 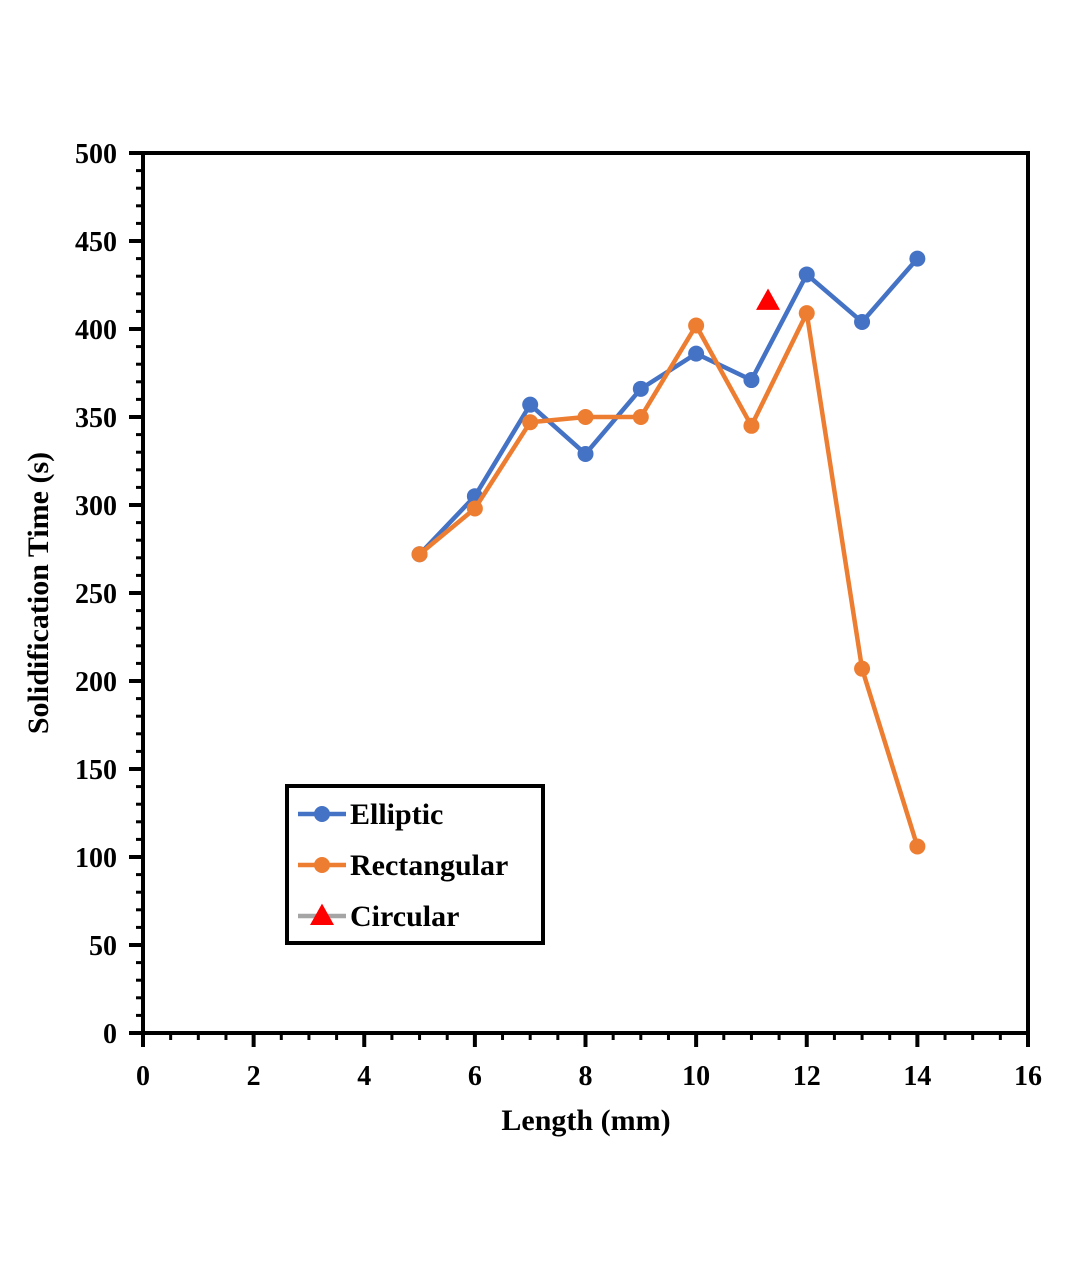 What do you see at coordinates (768, 299) in the screenshot?
I see `data-point-circular` at bounding box center [768, 299].